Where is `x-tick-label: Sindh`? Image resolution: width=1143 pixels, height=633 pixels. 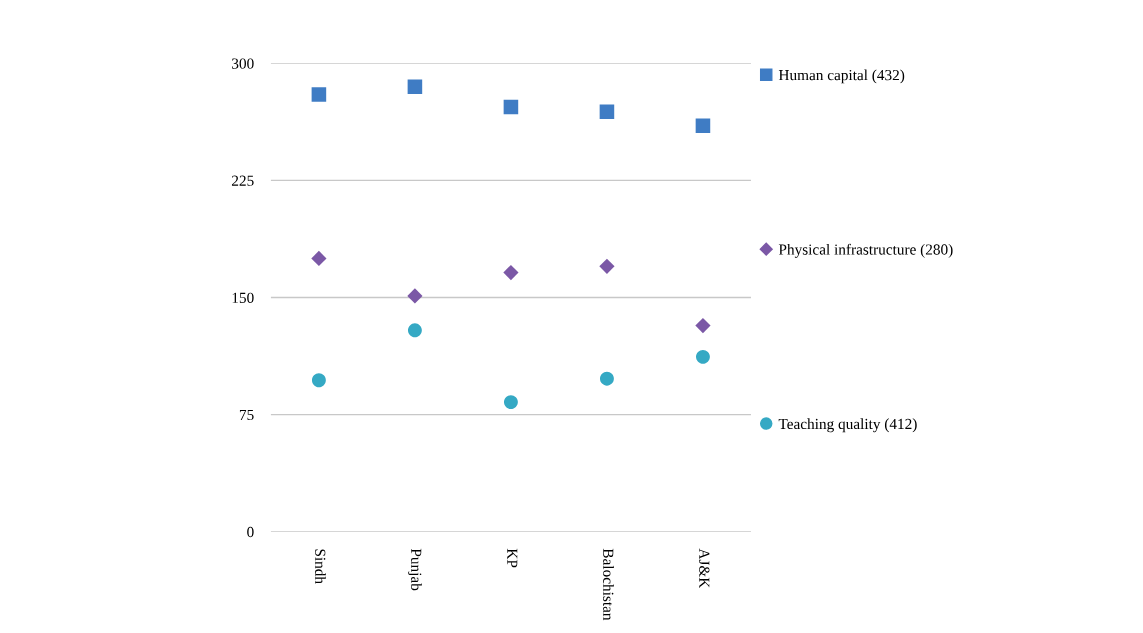
x-tick-label: Sindh is located at coordinates (320, 566).